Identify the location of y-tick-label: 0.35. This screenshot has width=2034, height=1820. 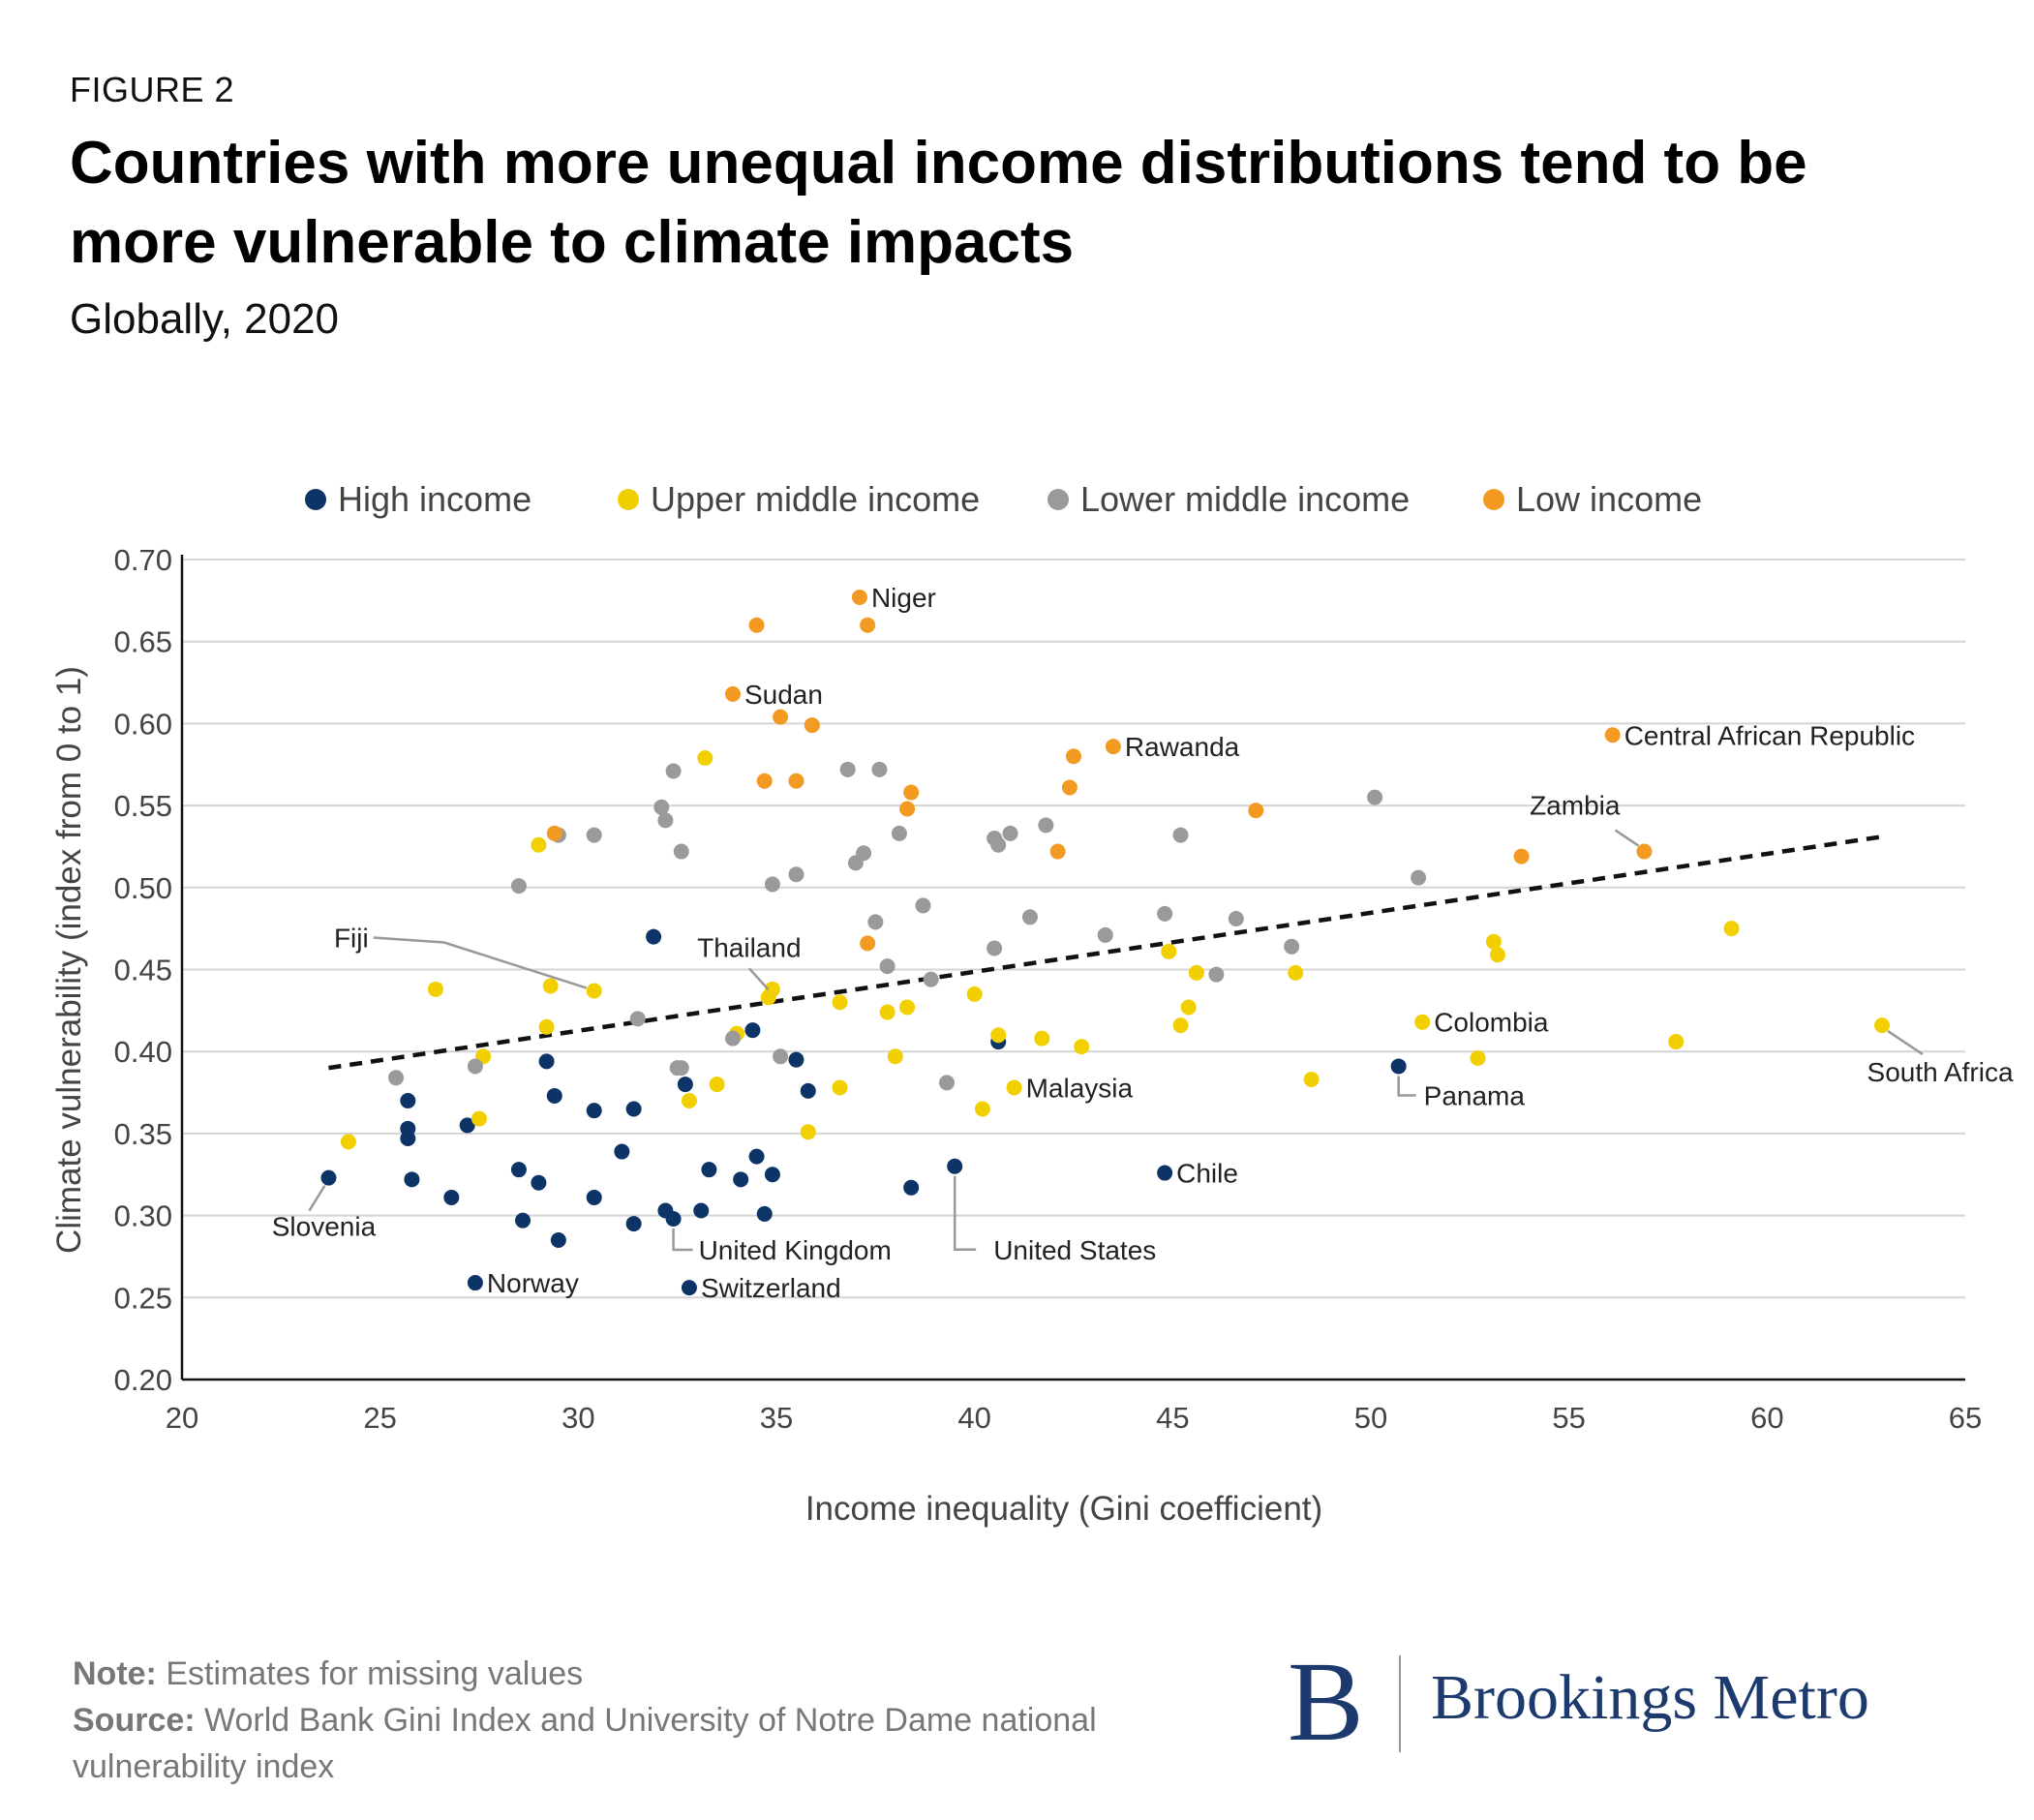
(143, 1134).